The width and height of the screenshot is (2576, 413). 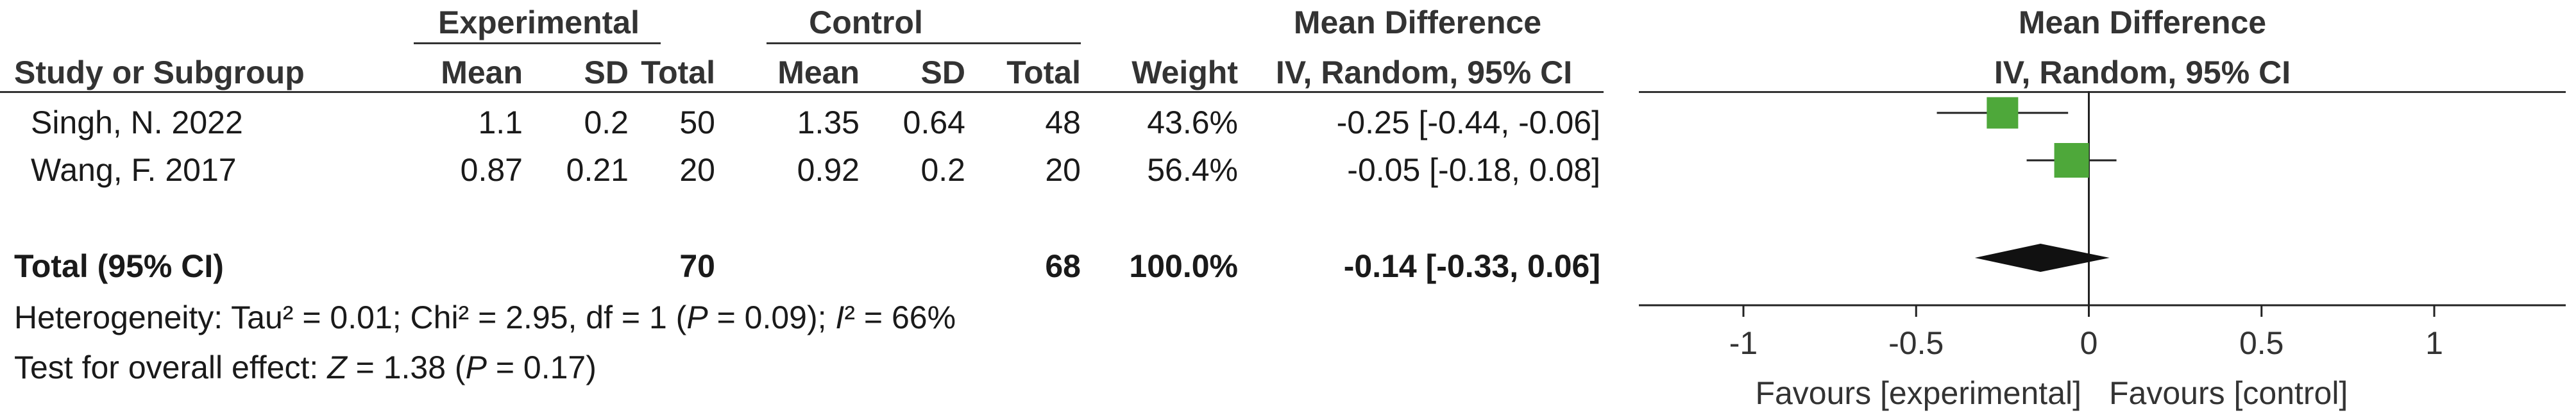 I want to click on exp-mean: 0.87, so click(x=491, y=170).